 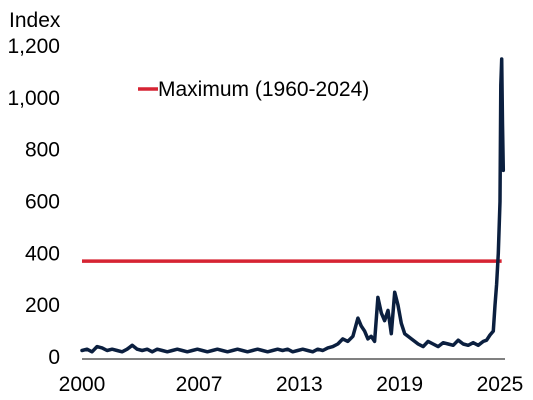 I want to click on x-tick-label: 2007, so click(x=199, y=384).